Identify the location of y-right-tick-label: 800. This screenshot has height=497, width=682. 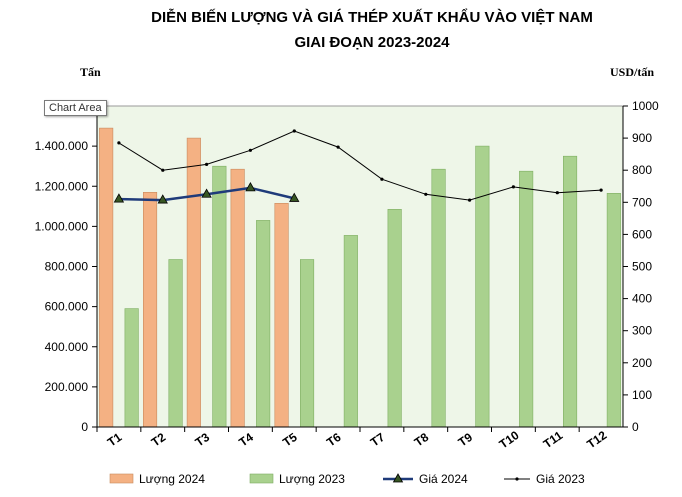
(642, 170).